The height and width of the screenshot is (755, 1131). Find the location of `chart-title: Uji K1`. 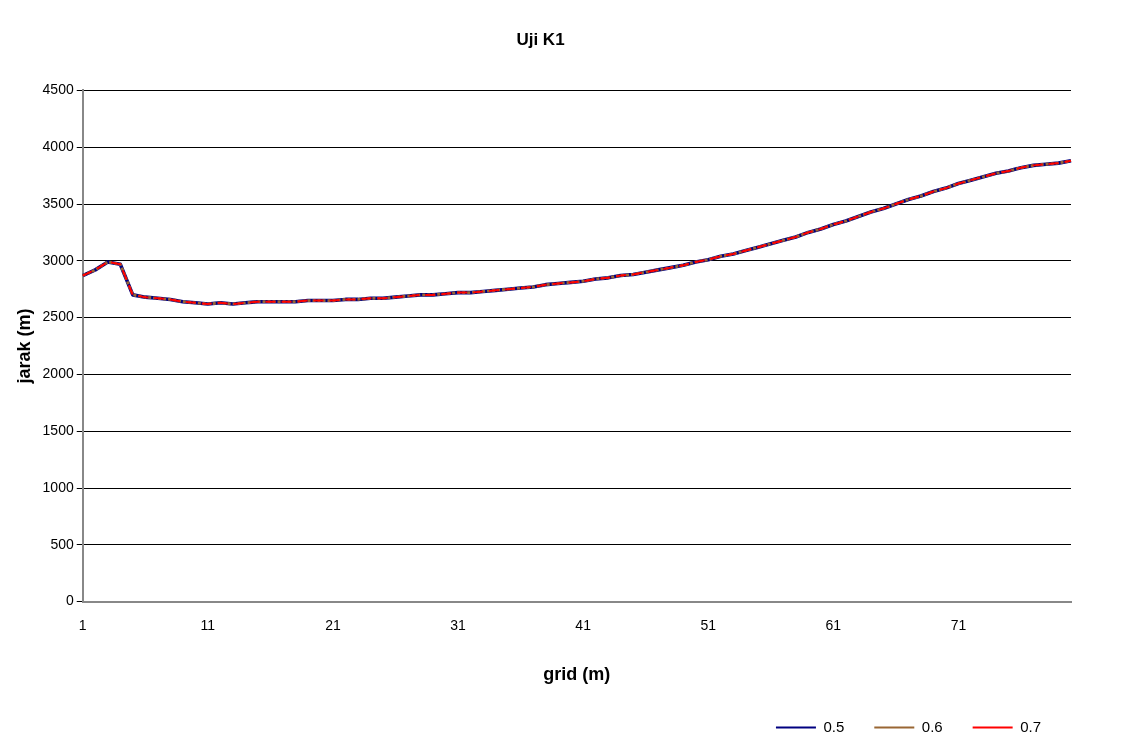

chart-title: Uji K1 is located at coordinates (540, 39).